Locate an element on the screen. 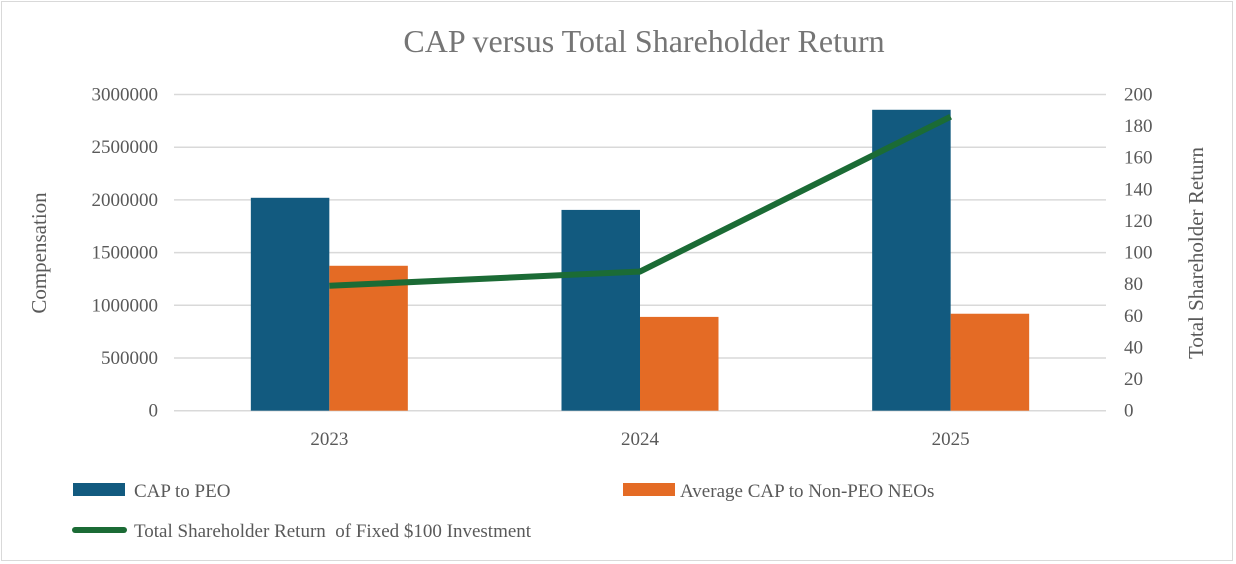 This screenshot has width=1236, height=564. left-tick-label: 2500000 is located at coordinates (125, 147).